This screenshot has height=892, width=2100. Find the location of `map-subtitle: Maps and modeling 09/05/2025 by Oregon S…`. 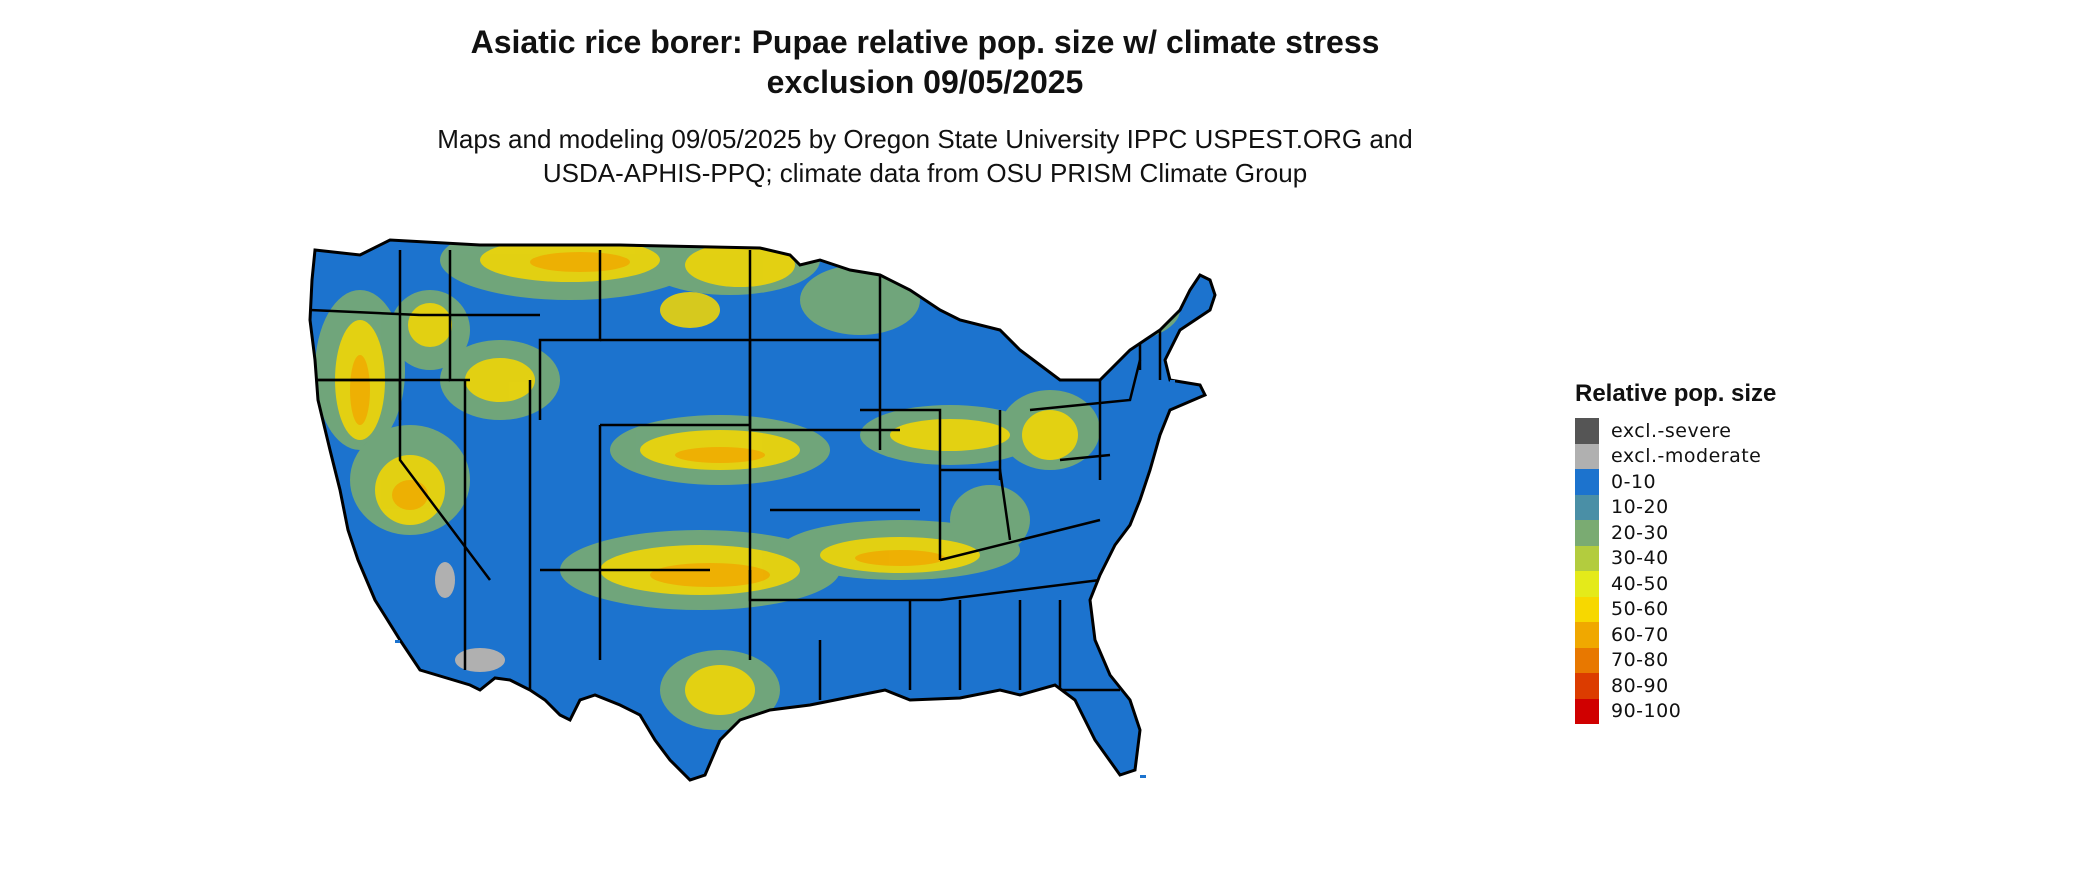

map-subtitle: Maps and modeling 09/05/2025 by Oregon S… is located at coordinates (925, 156).